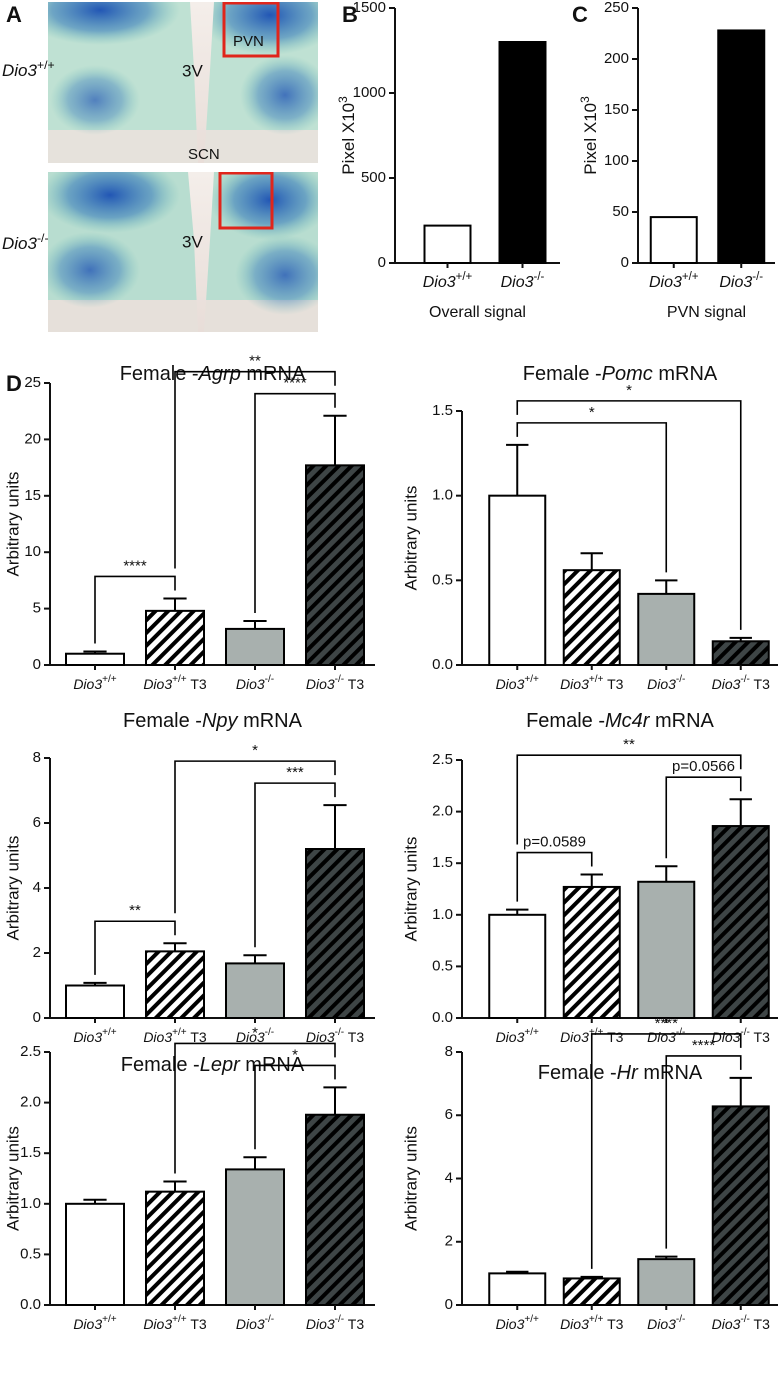 Image resolution: width=780 pixels, height=1390 pixels. What do you see at coordinates (628, 721) in the screenshot?
I see `text-part: Mc4r` at bounding box center [628, 721].